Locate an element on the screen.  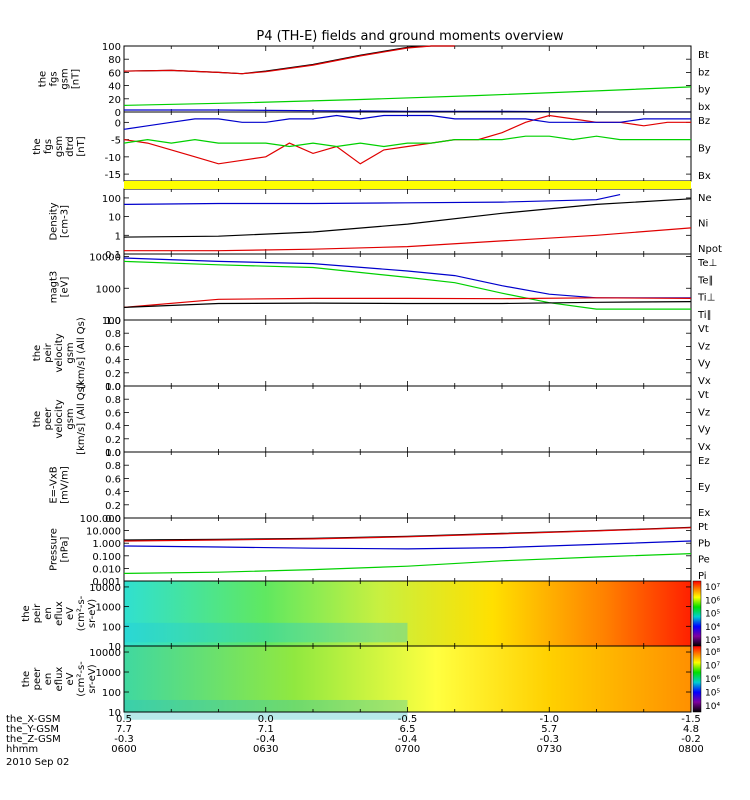
y-tick-label: 1.000 is located at coordinates (106, 544).